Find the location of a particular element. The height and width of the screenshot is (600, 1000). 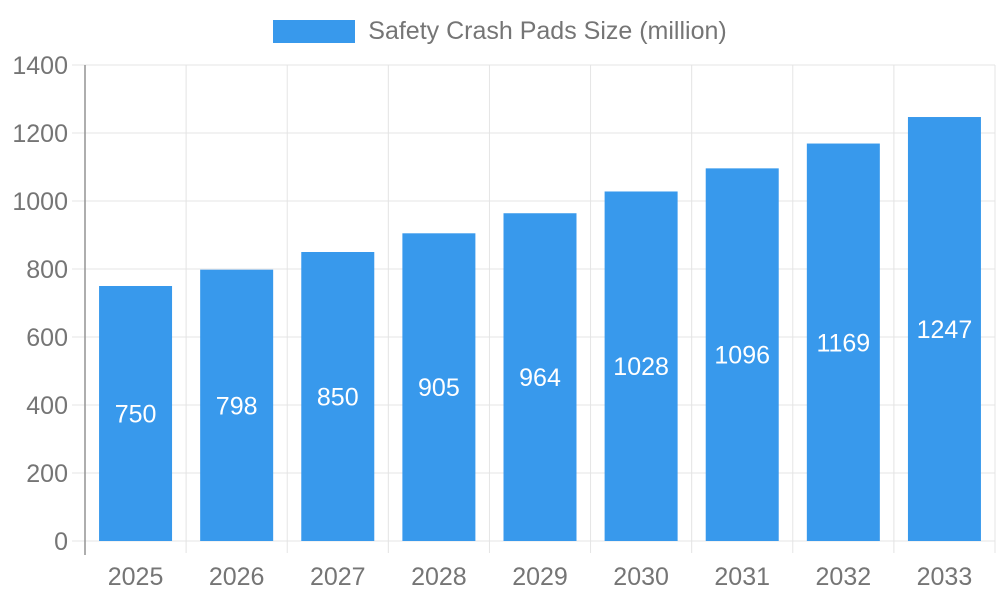

bar-2032 is located at coordinates (843, 342).